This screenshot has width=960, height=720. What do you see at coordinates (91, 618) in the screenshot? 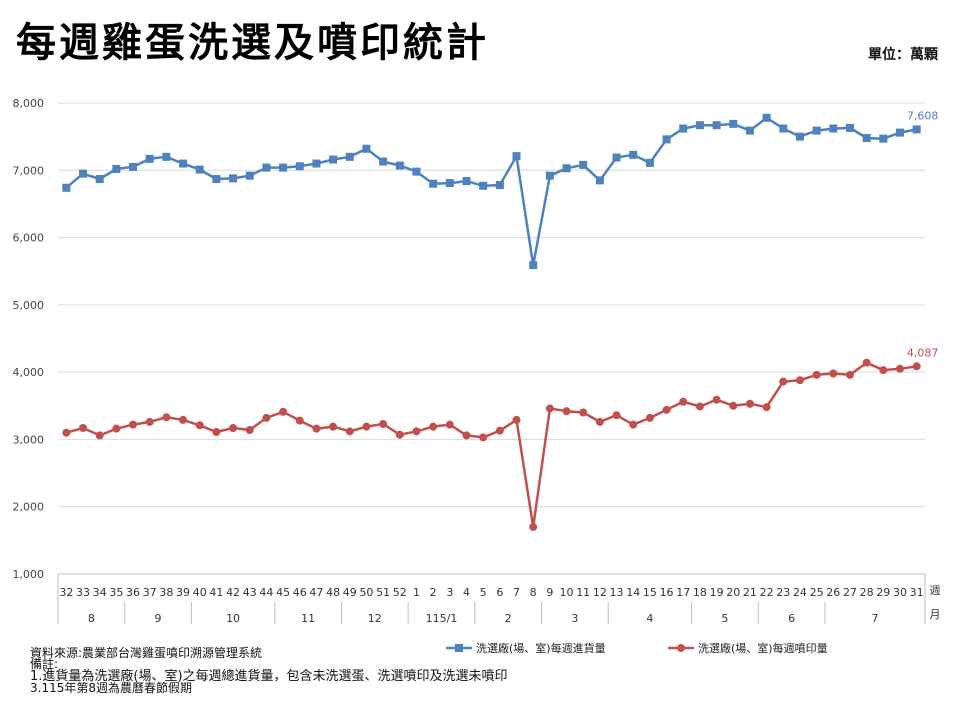
I see `month-tick-label: 8` at bounding box center [91, 618].